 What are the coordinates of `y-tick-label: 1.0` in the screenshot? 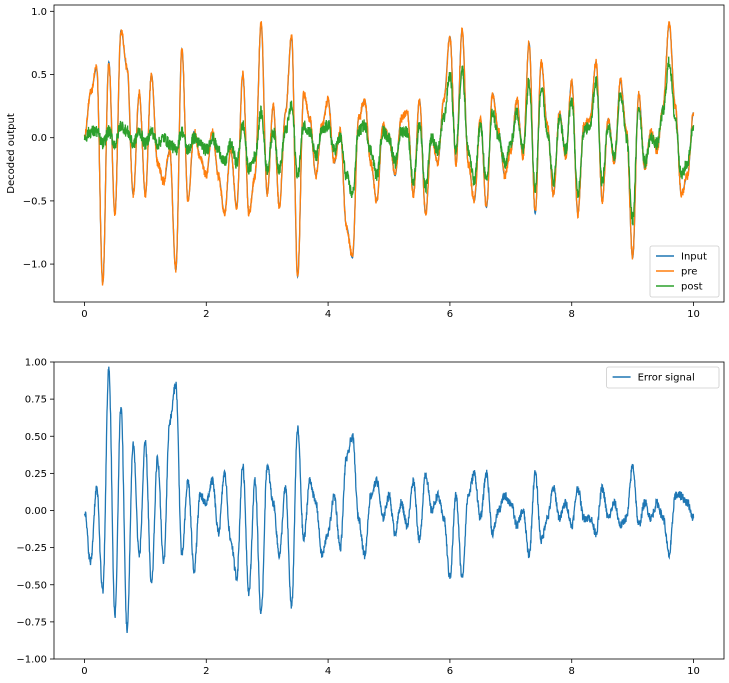 It's located at (39, 12).